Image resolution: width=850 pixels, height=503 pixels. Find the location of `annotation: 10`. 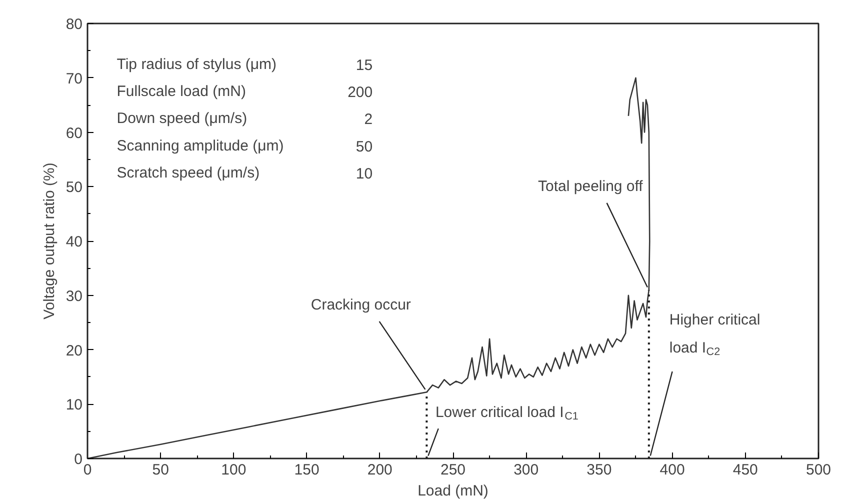

annotation: 10 is located at coordinates (364, 174).